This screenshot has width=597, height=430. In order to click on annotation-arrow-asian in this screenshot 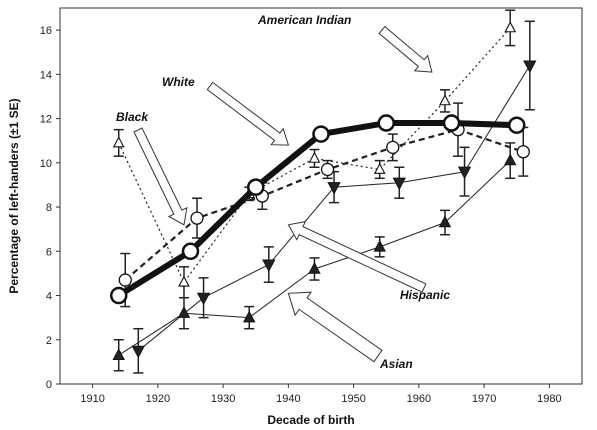, I will do `click(335, 327)`.